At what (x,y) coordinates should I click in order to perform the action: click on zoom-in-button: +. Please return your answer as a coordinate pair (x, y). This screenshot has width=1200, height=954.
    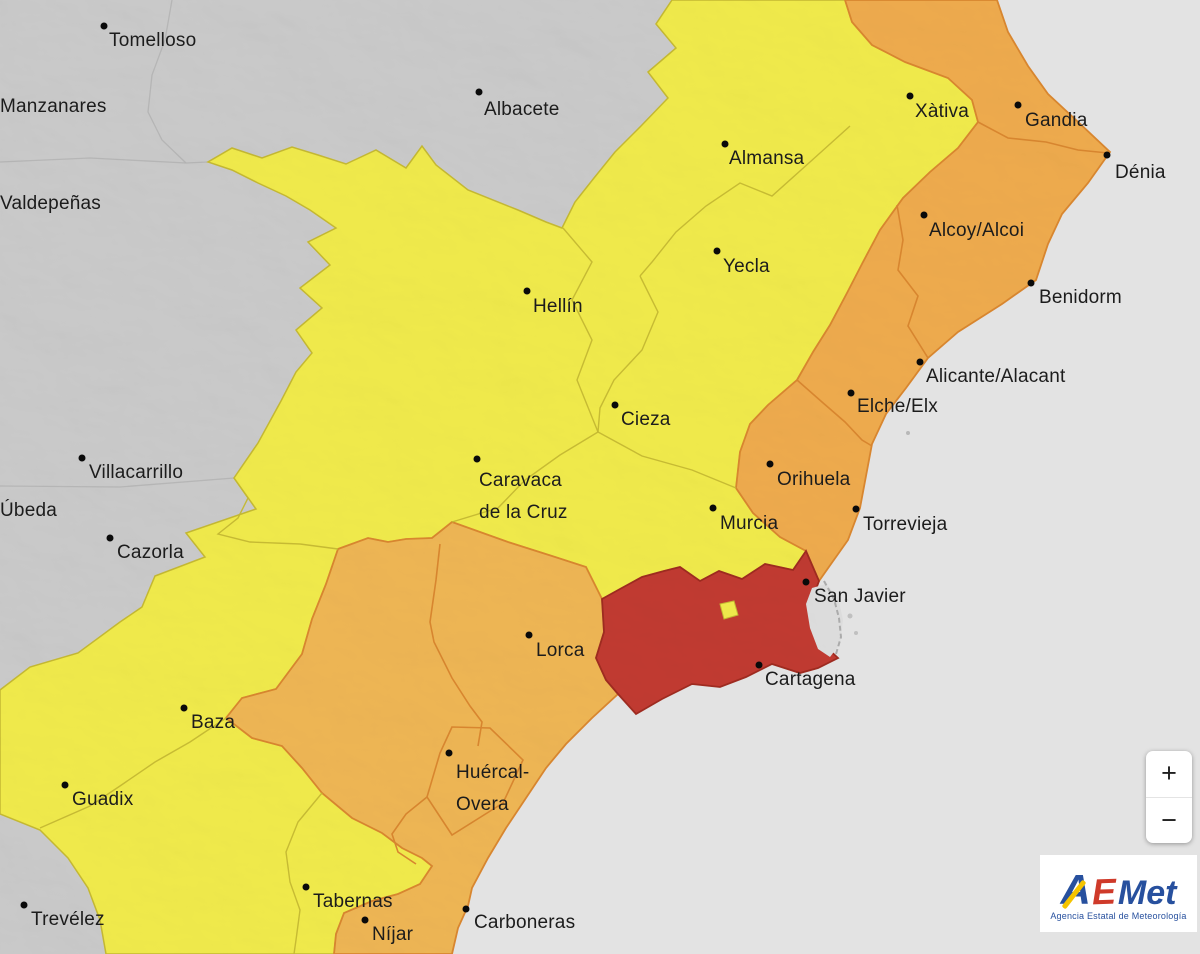
    Looking at the image, I should click on (1169, 774).